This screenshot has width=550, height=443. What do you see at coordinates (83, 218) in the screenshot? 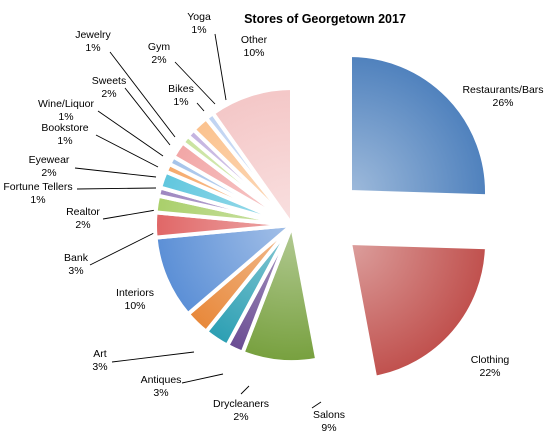
I see `data-label: Realtor 2%` at bounding box center [83, 218].